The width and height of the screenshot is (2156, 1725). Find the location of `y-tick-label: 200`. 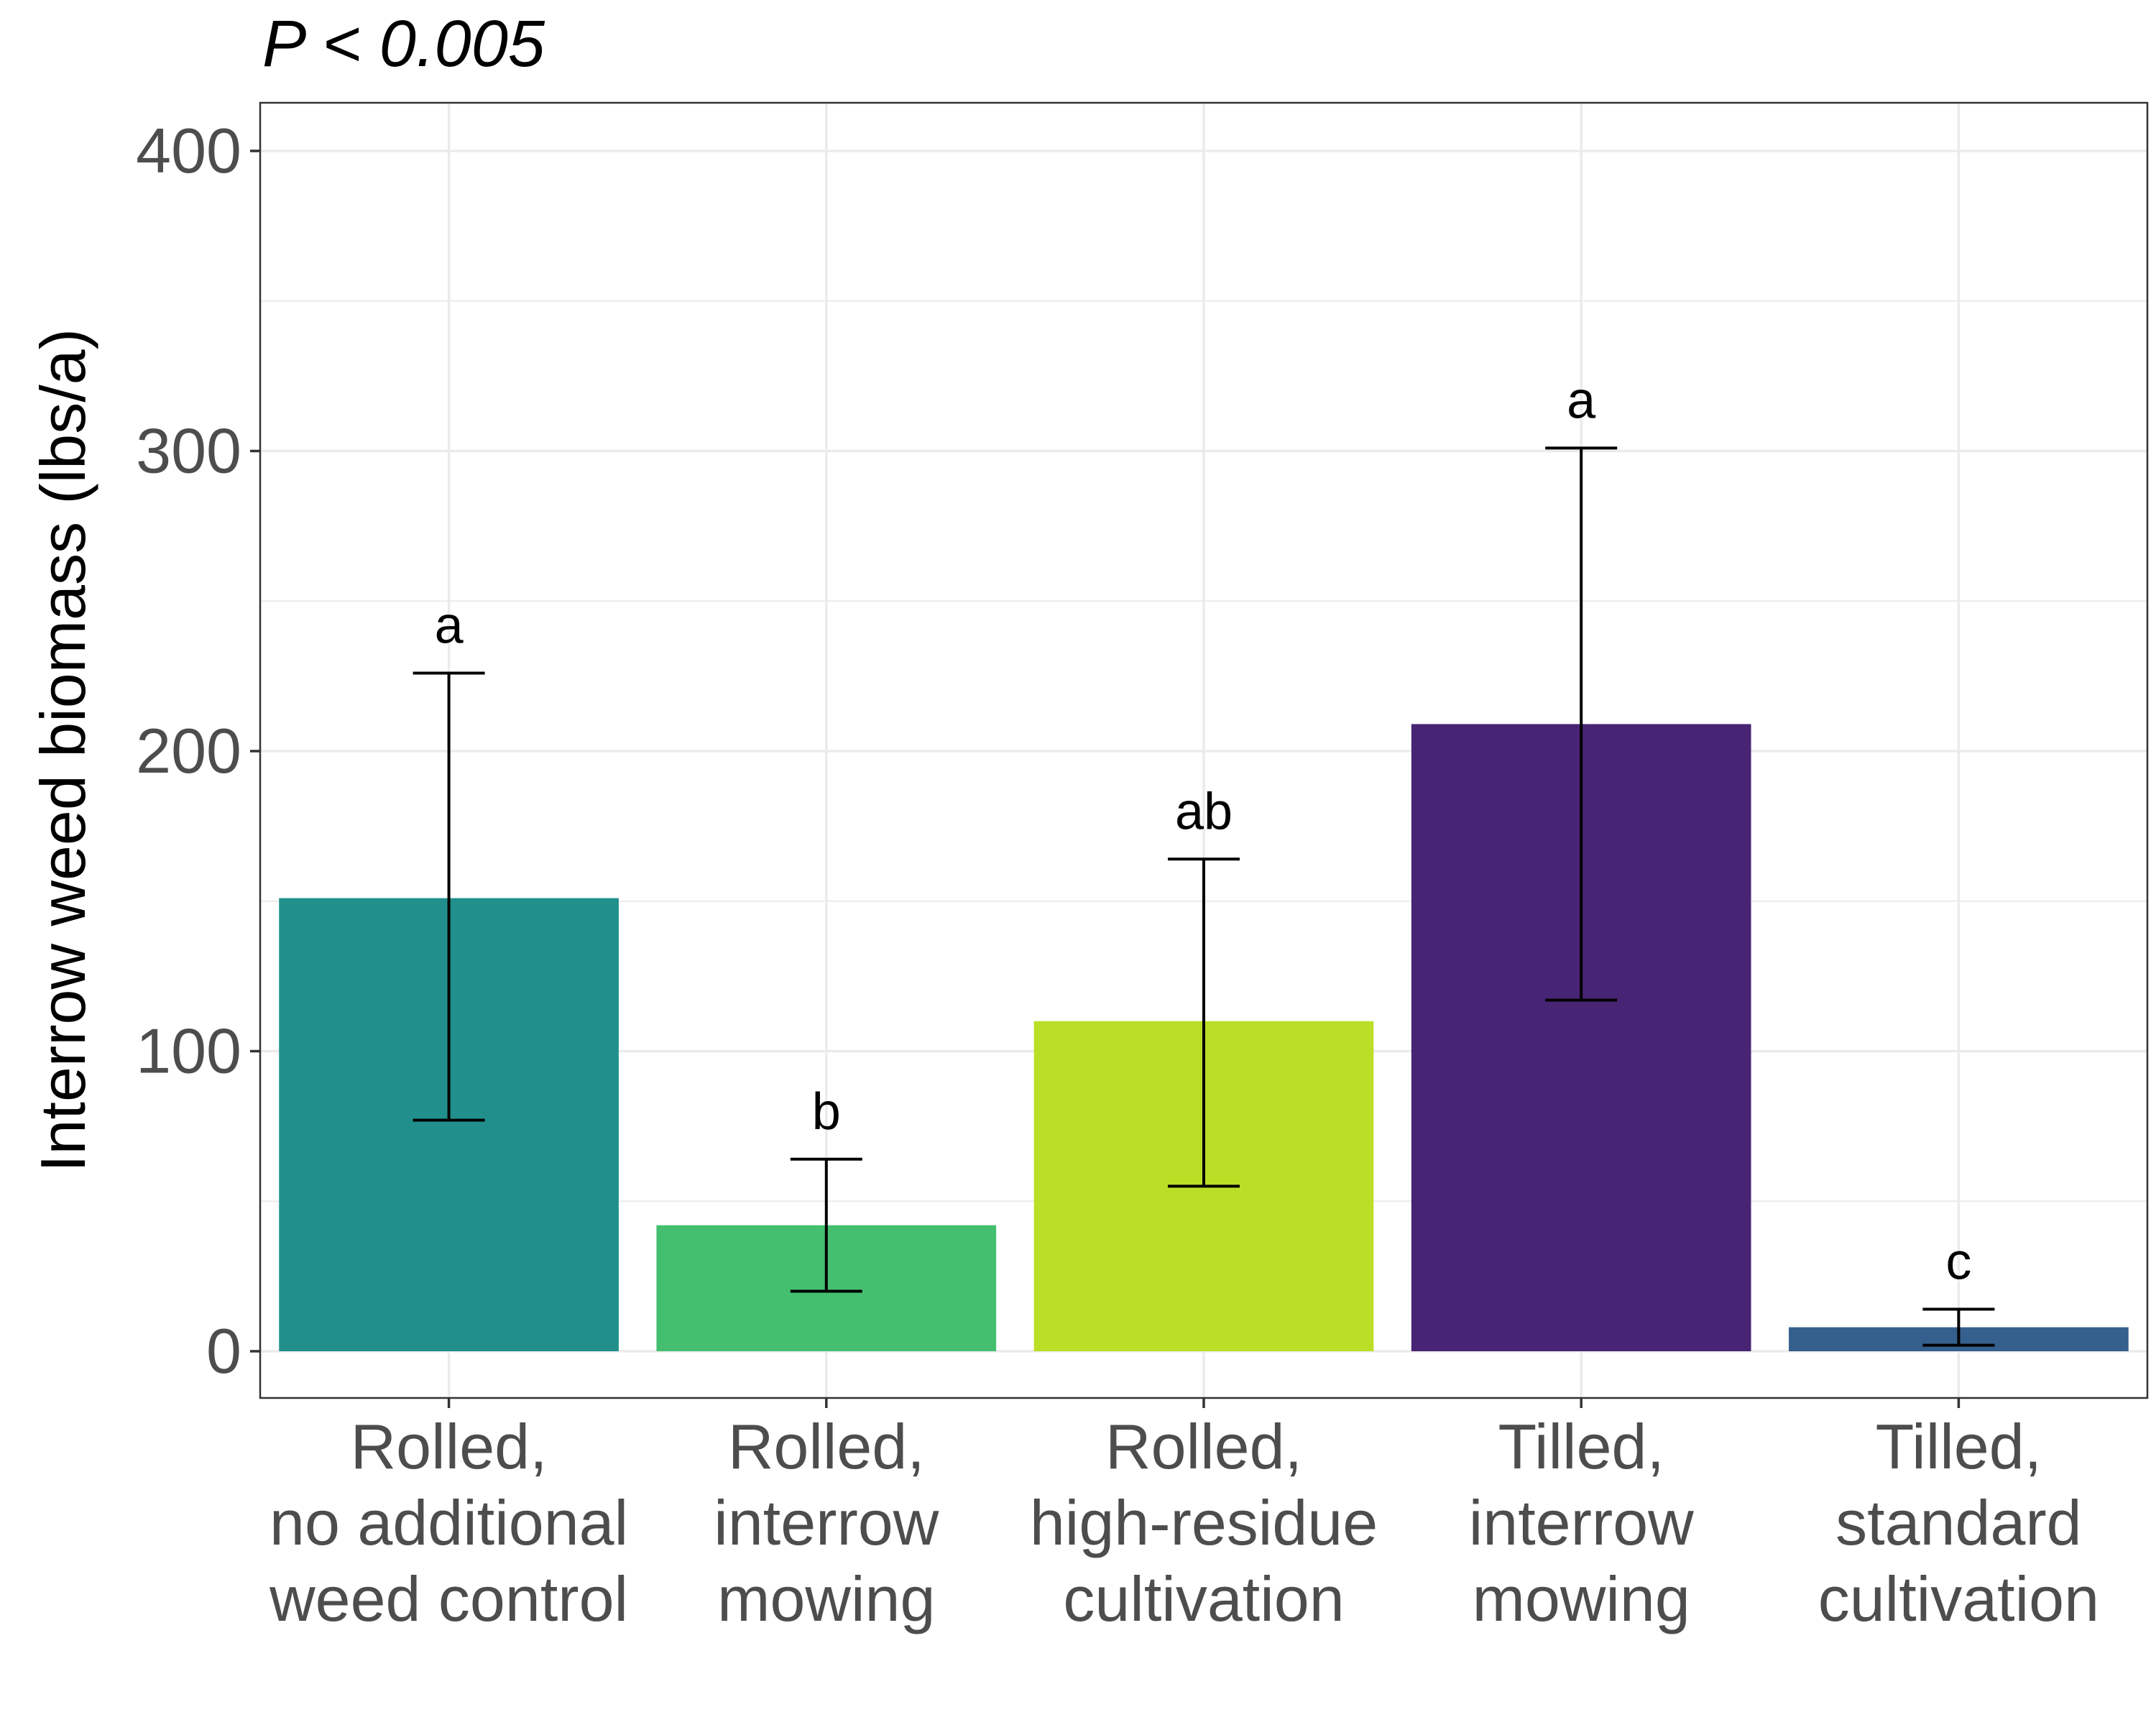

y-tick-label: 200 is located at coordinates (189, 750).